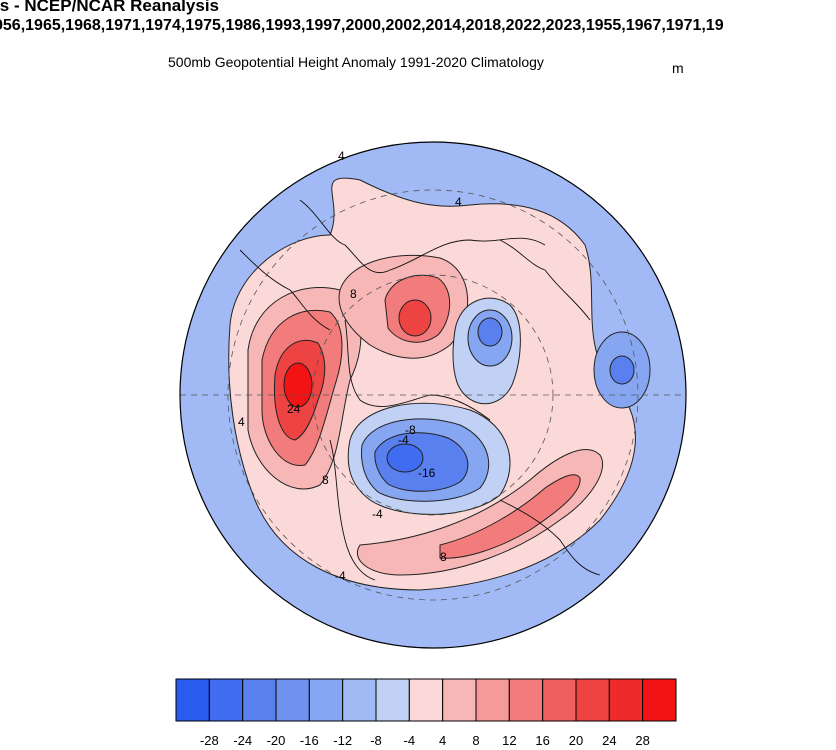 The image size is (836, 750). Describe the element at coordinates (405, 458) in the screenshot. I see `major-trough-core` at that location.